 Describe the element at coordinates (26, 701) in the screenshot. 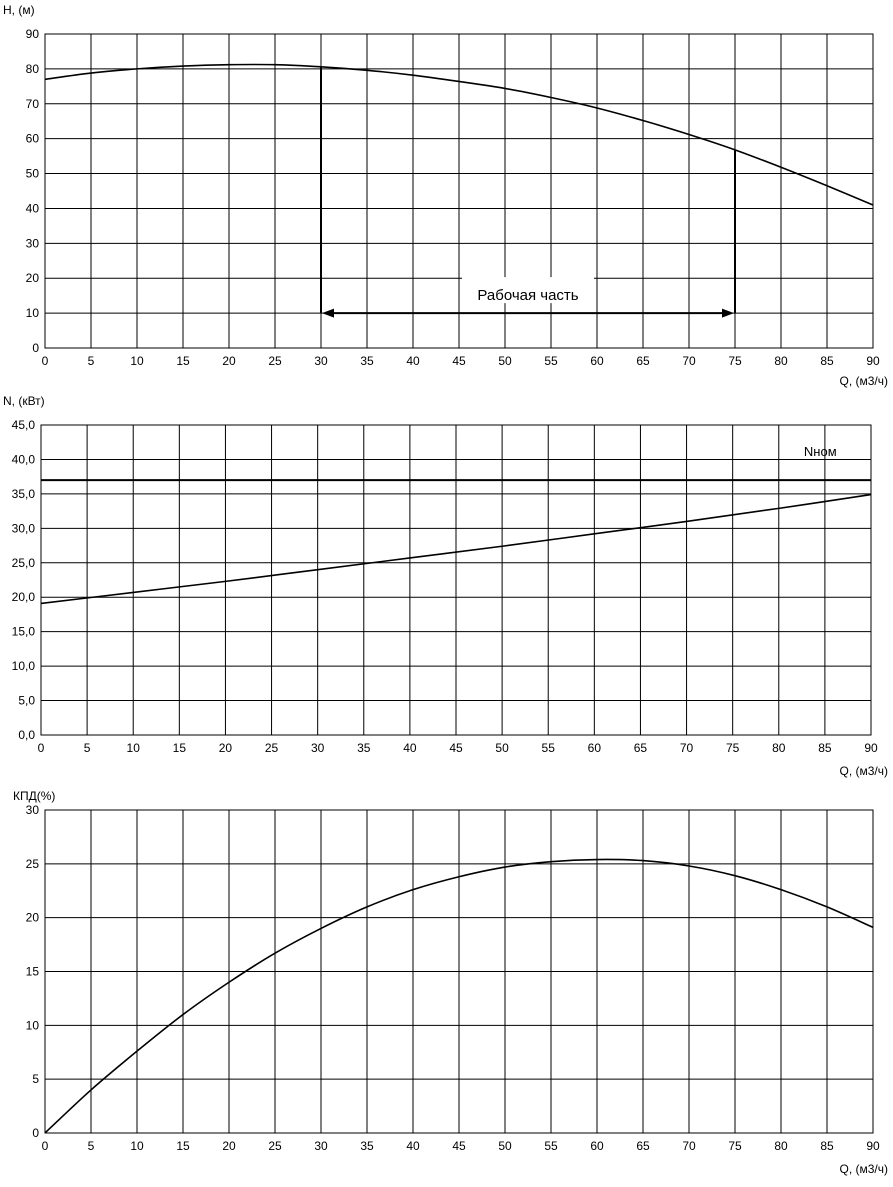

I see `y-tick-label: 5,0` at that location.